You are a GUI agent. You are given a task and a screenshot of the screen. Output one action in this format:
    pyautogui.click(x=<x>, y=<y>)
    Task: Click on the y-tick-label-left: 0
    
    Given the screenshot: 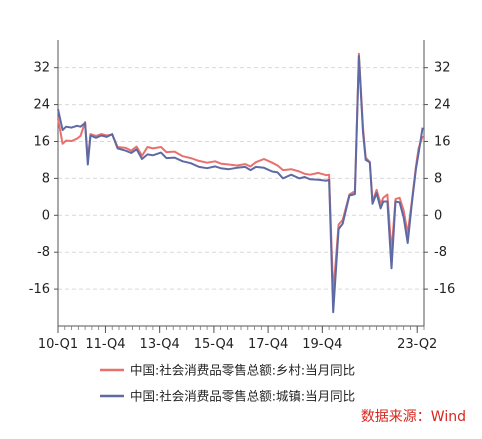 What is the action you would take?
    pyautogui.click(x=46, y=215)
    